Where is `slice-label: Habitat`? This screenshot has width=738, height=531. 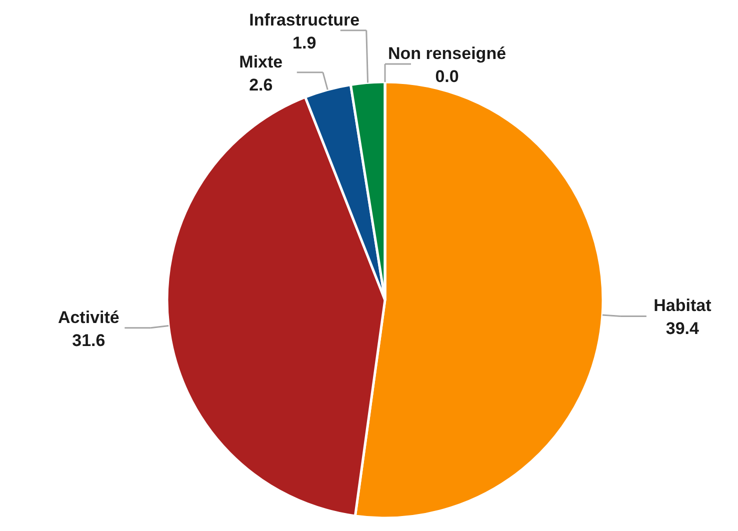 slice-label: Habitat is located at coordinates (683, 306).